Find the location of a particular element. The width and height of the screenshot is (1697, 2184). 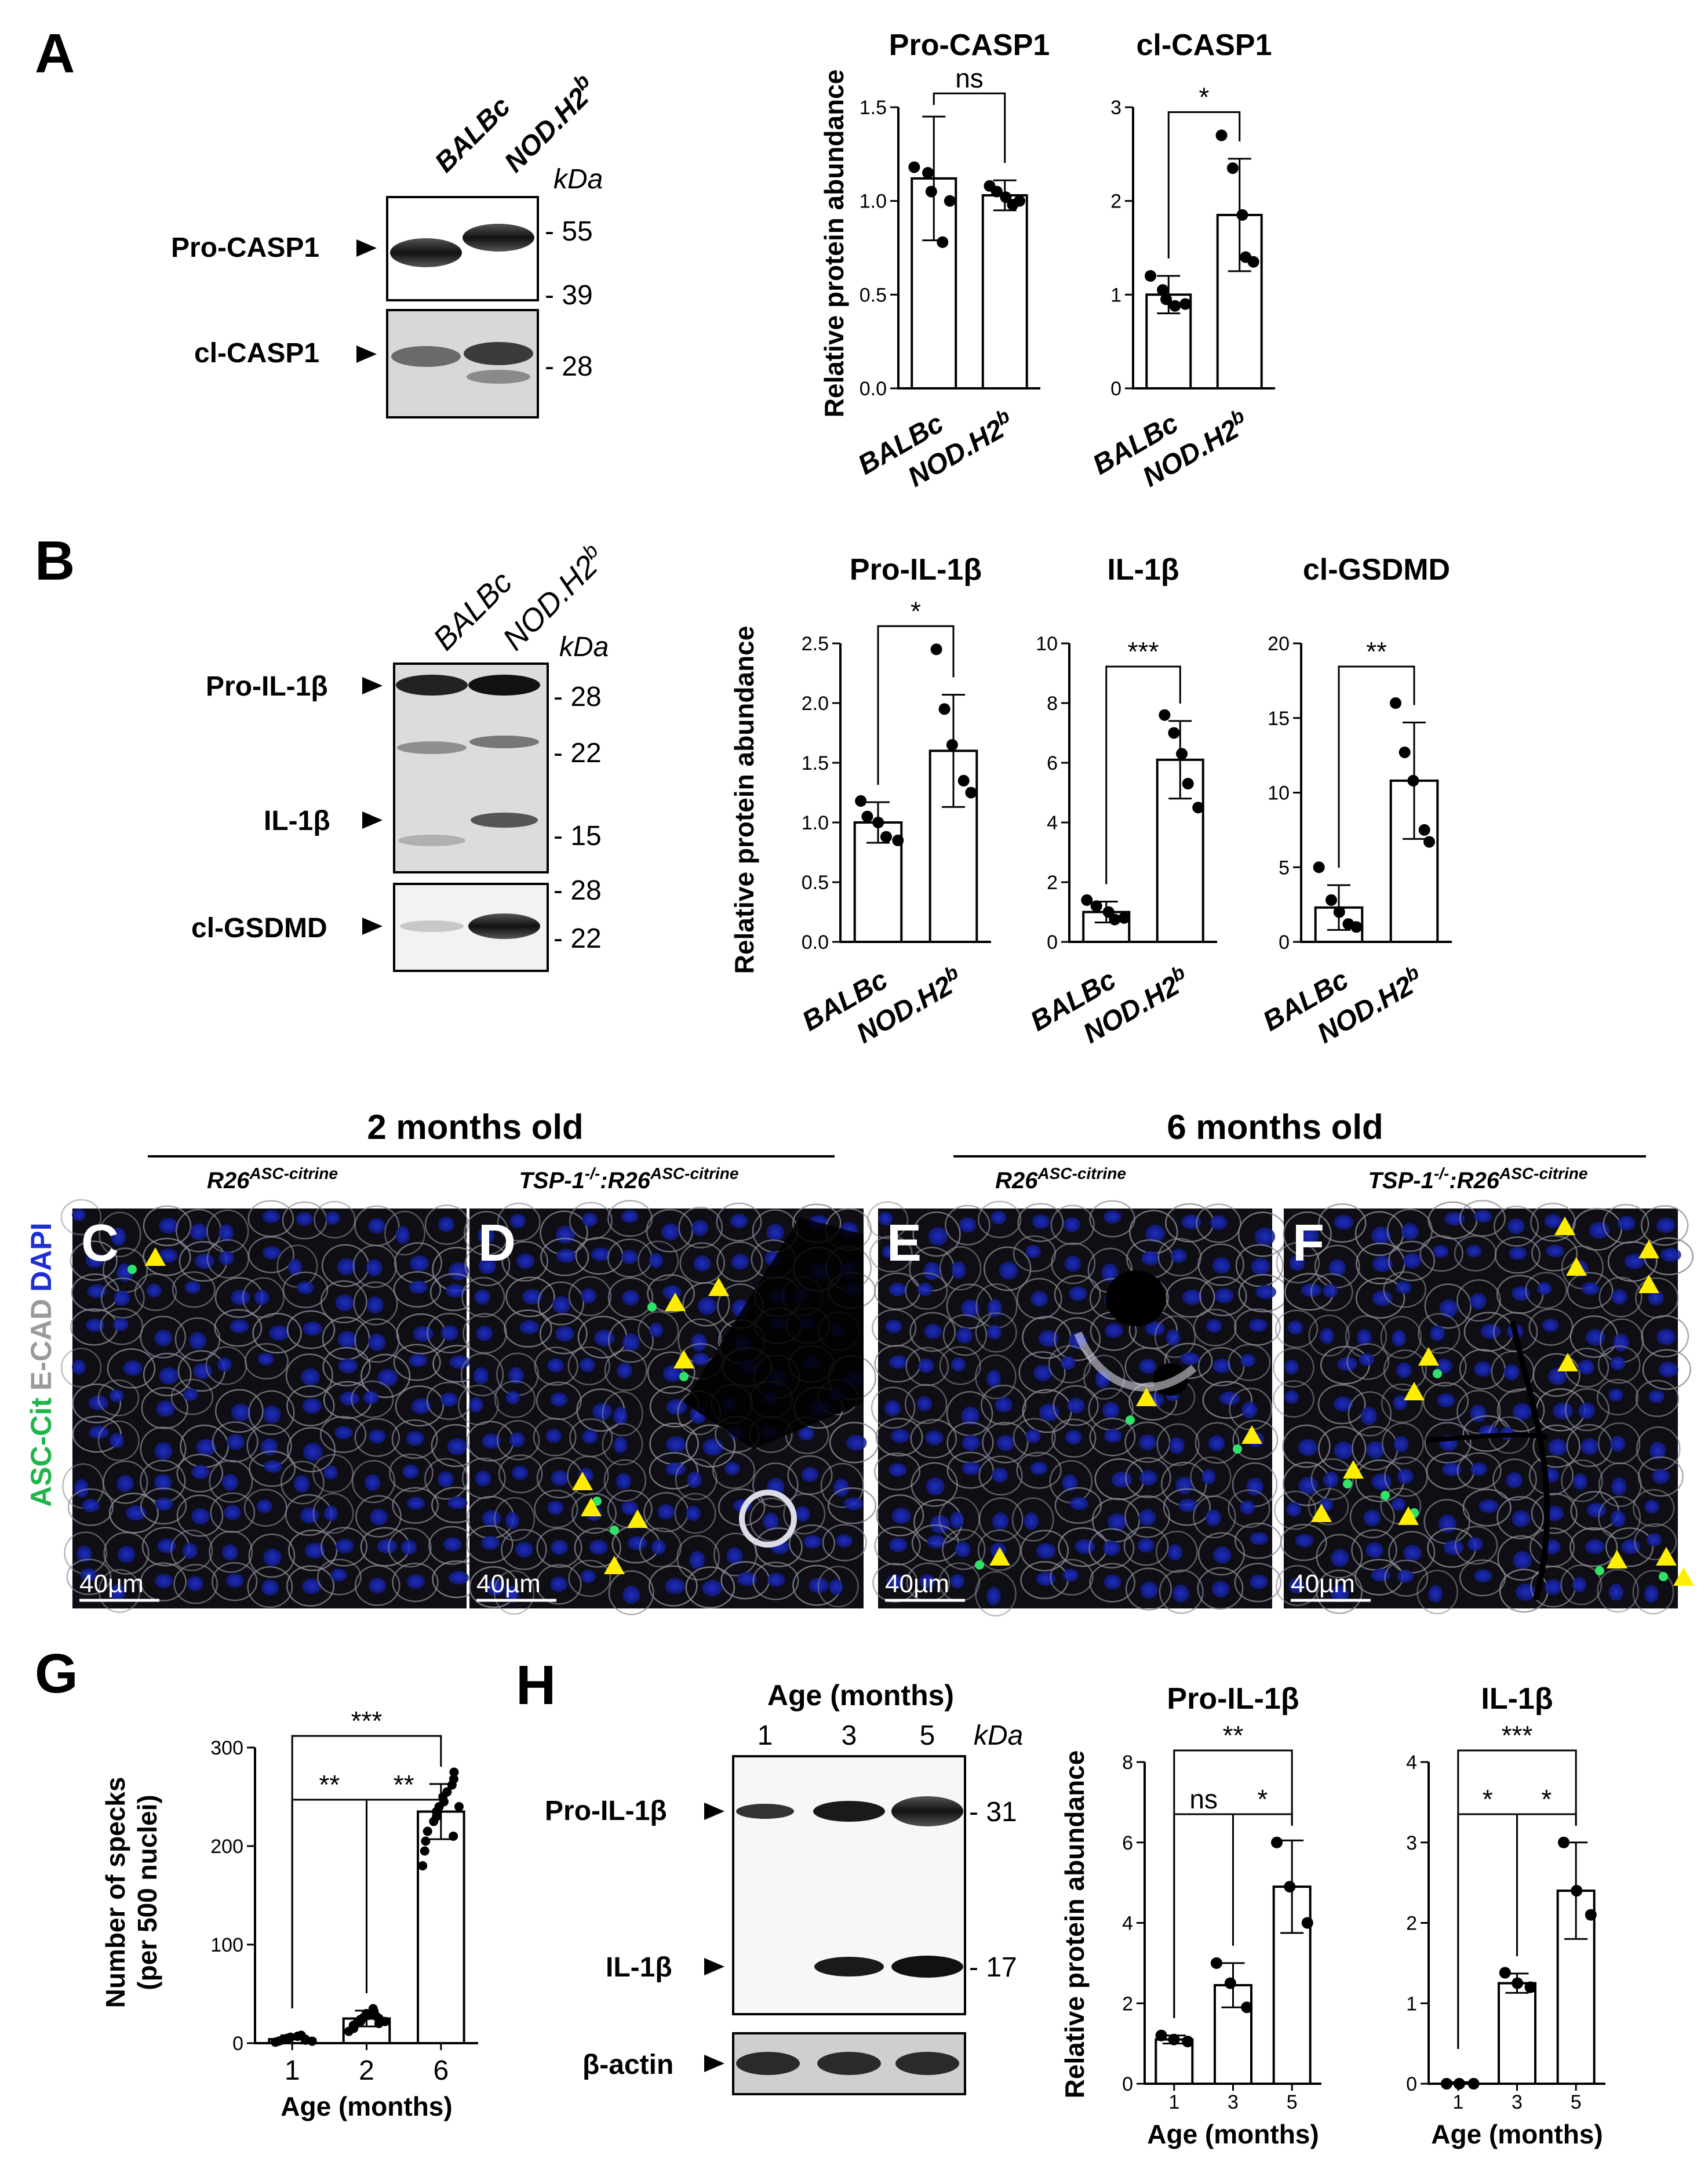

chart-title: Pro-IL-1β is located at coordinates (1233, 1699).